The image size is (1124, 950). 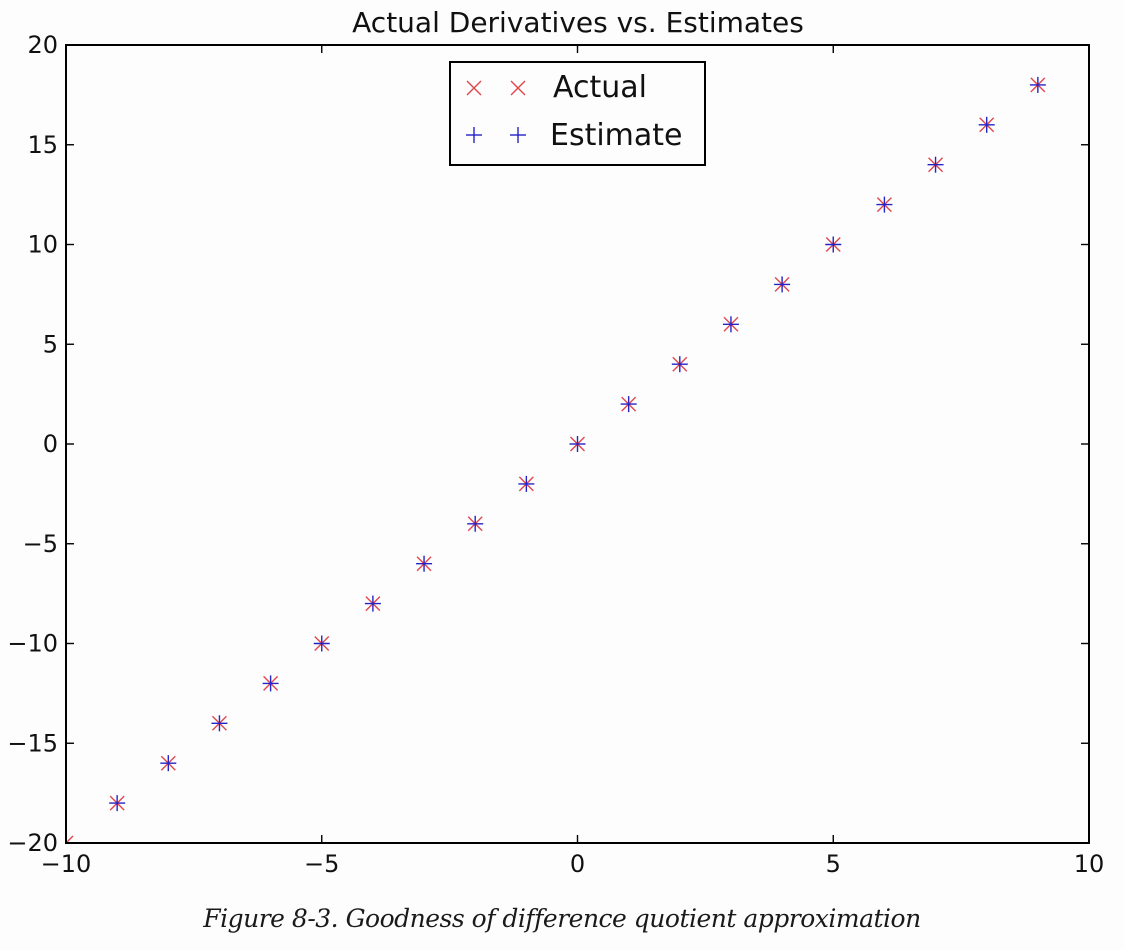 I want to click on y-tick-label: 15, so click(x=42, y=145).